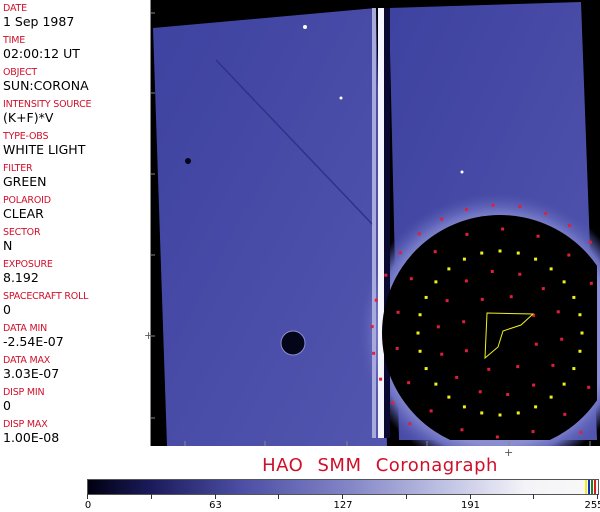 The width and height of the screenshot is (600, 512). What do you see at coordinates (46, 296) in the screenshot?
I see `metadata-label: SPACECRAFT ROLL` at bounding box center [46, 296].